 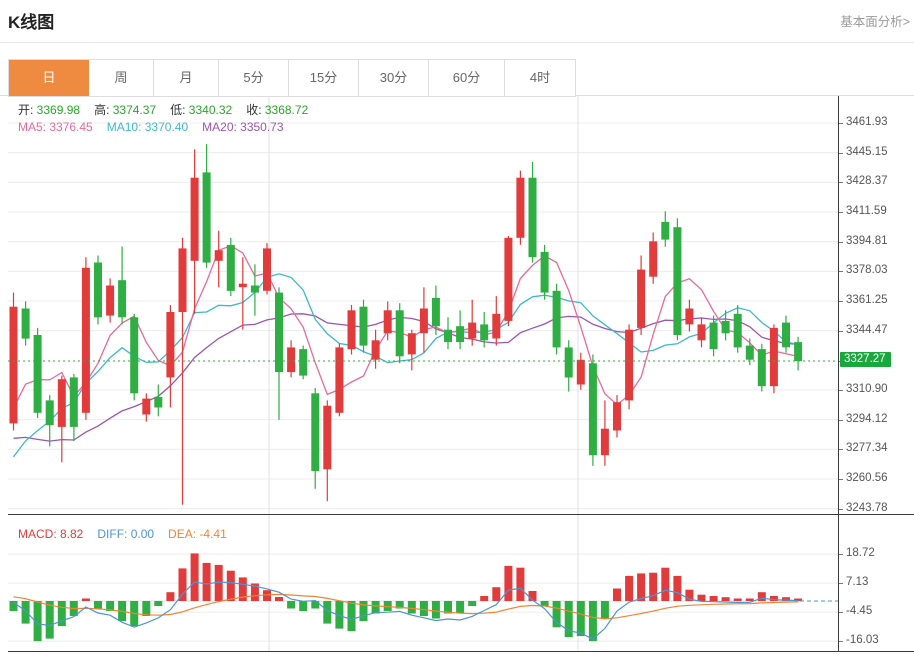 I want to click on tab-月: 月, so click(x=186, y=78).